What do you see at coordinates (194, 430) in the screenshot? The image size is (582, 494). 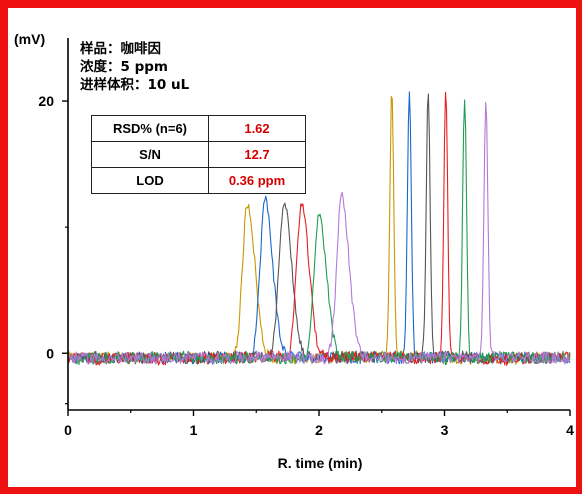 I see `x-tick-label: 1` at bounding box center [194, 430].